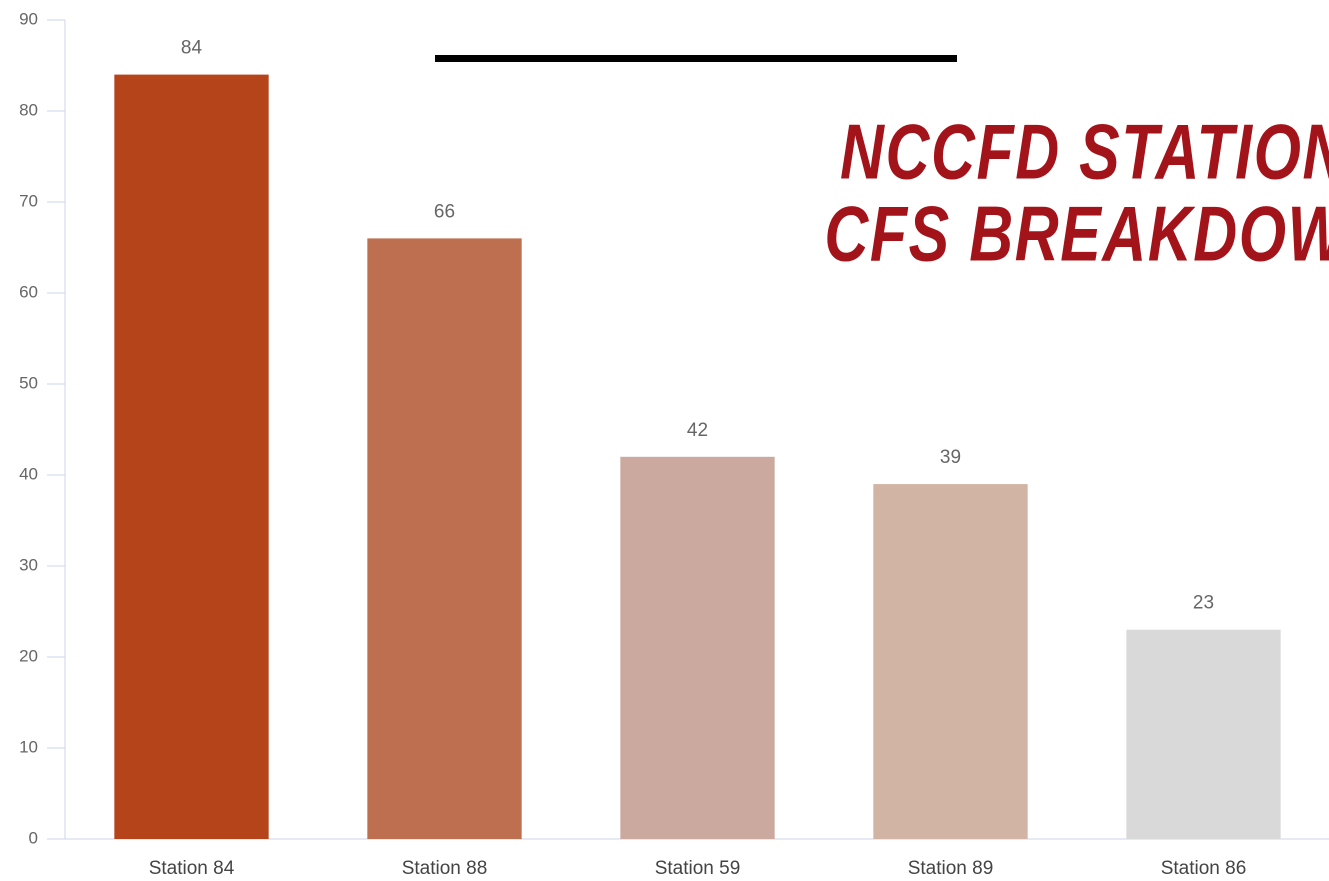  I want to click on x-tick-label: Station 86, so click(1204, 868).